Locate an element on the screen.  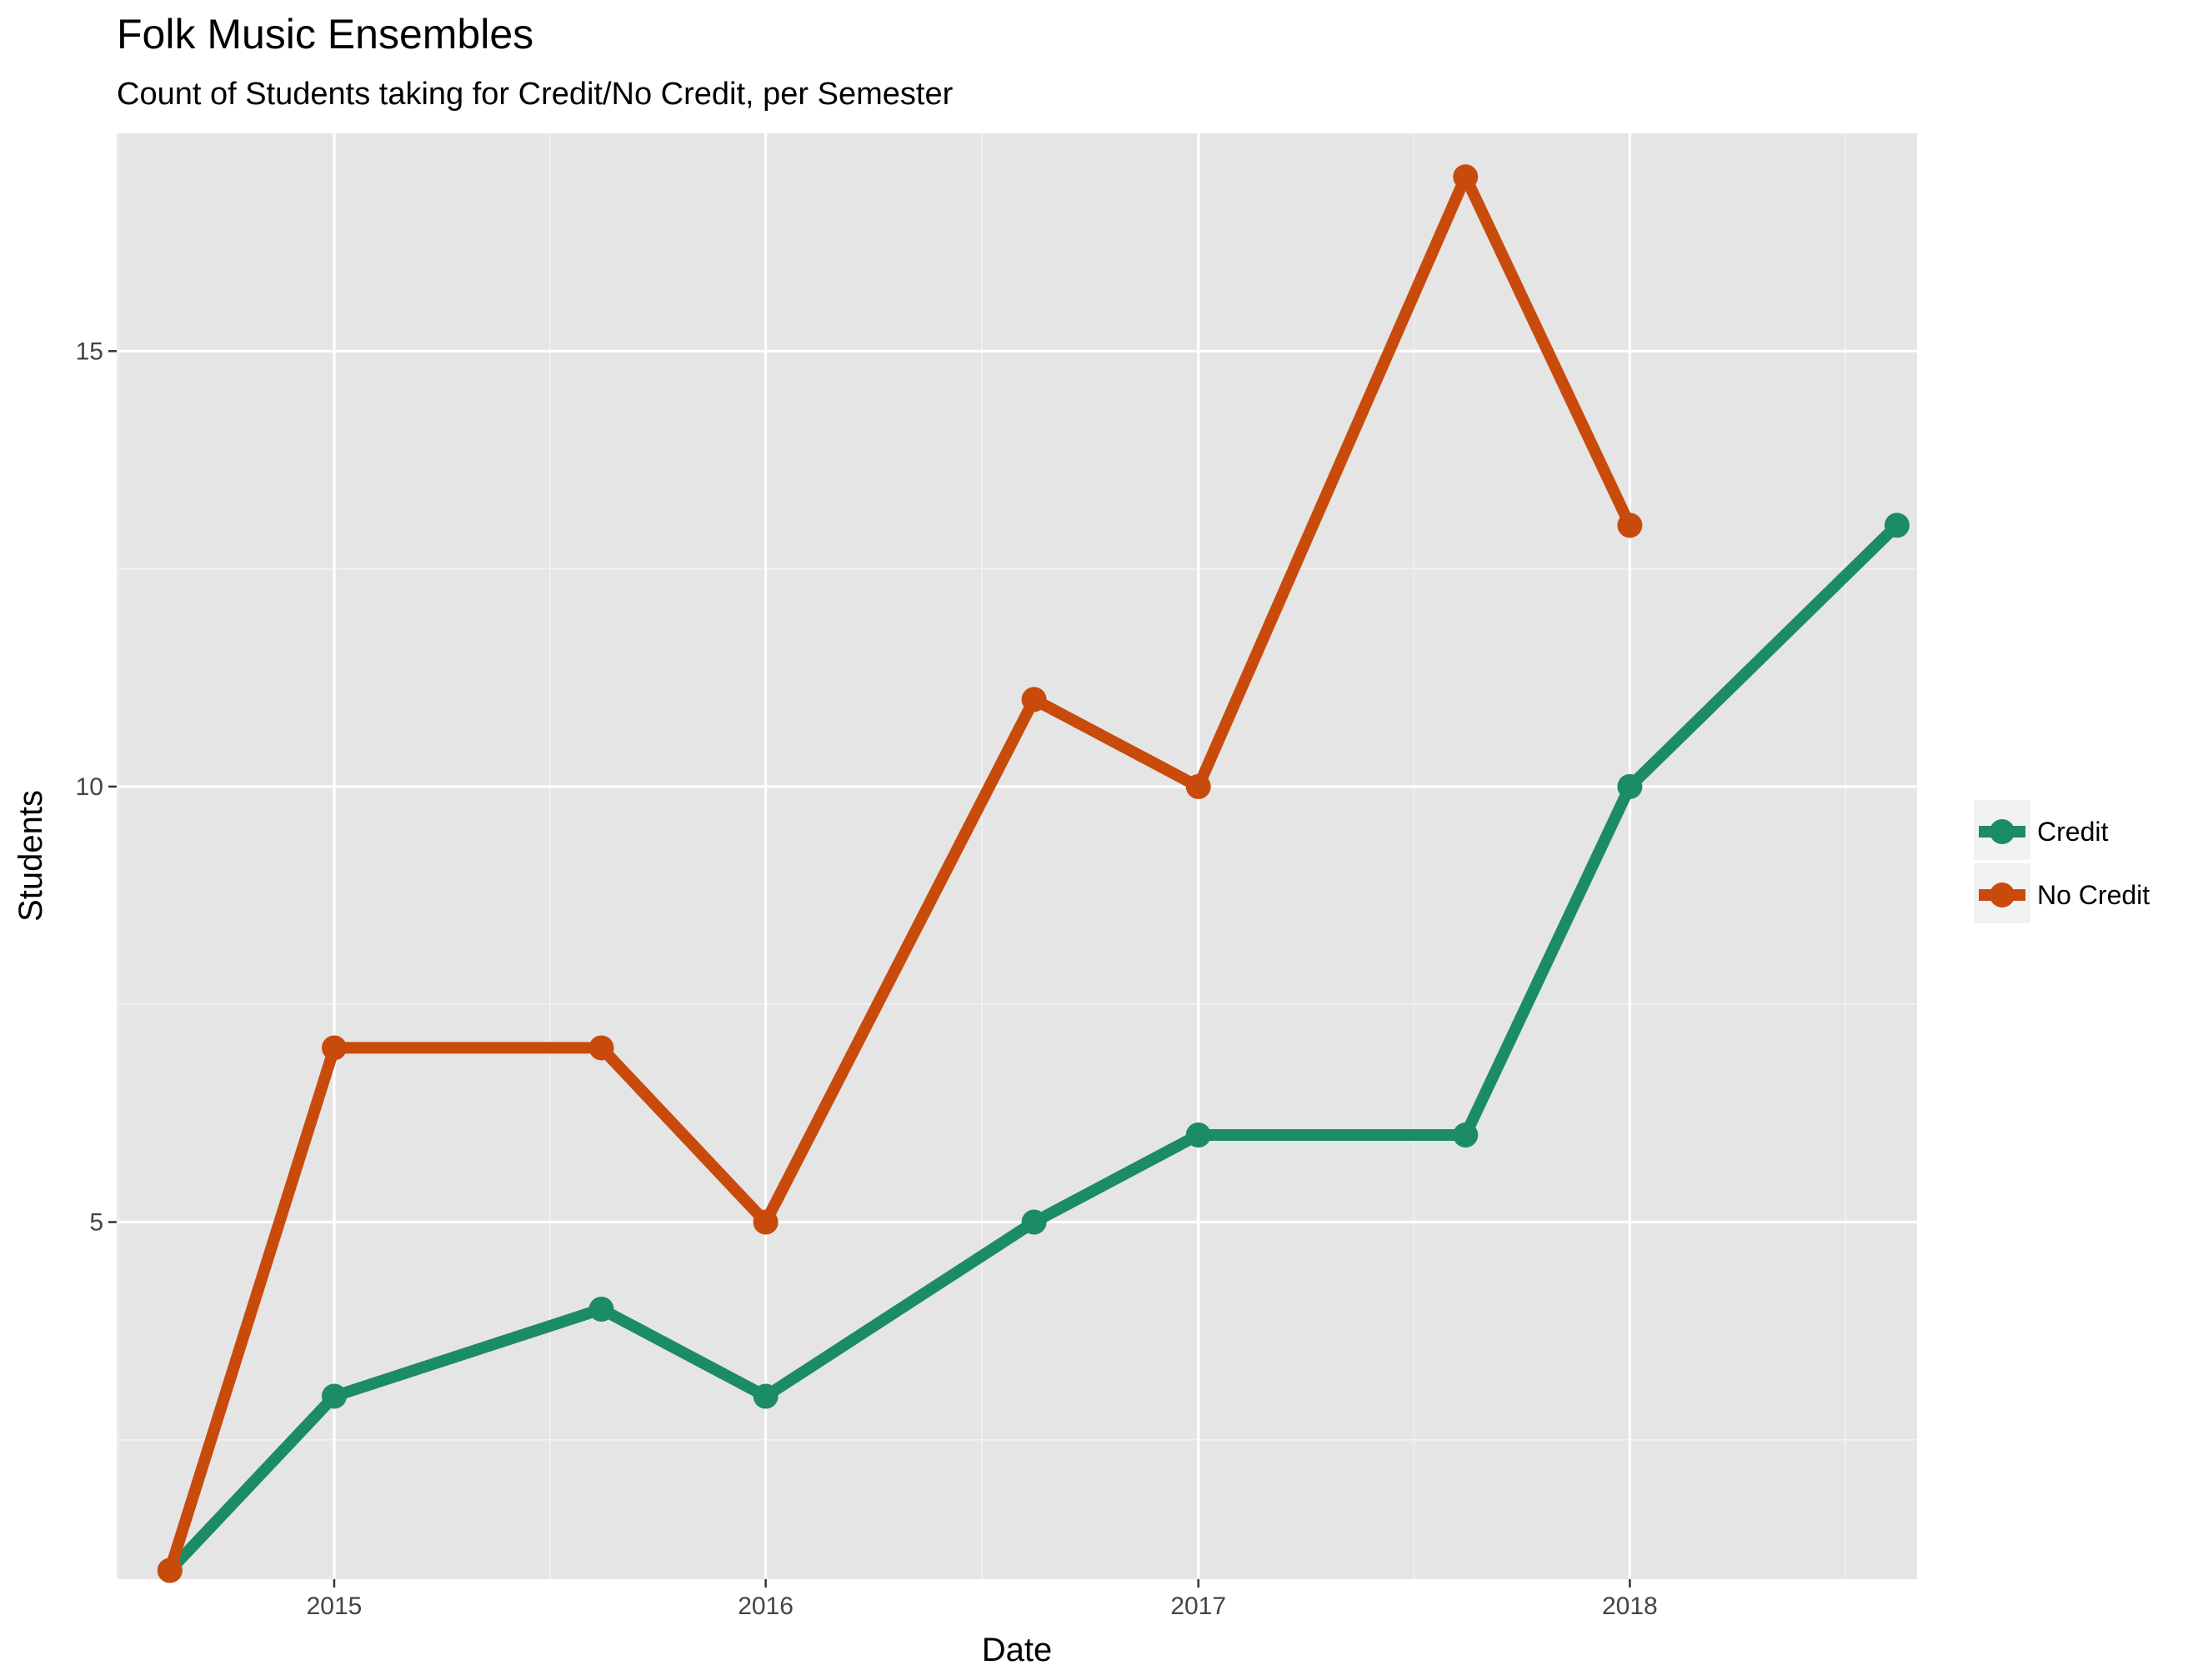
y-axis-title: Students is located at coordinates (31, 856).